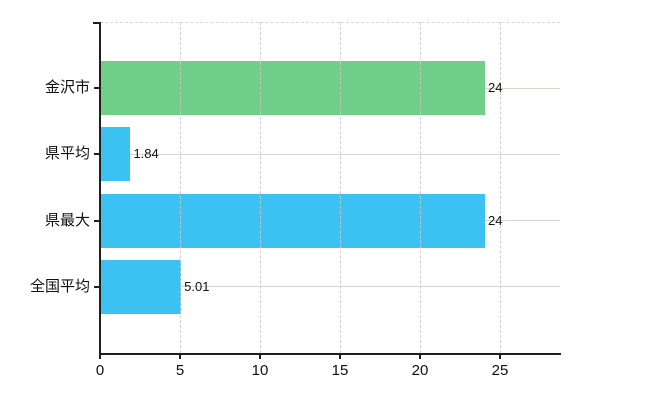 Image resolution: width=650 pixels, height=400 pixels. What do you see at coordinates (330, 354) in the screenshot?
I see `x-axis-line` at bounding box center [330, 354].